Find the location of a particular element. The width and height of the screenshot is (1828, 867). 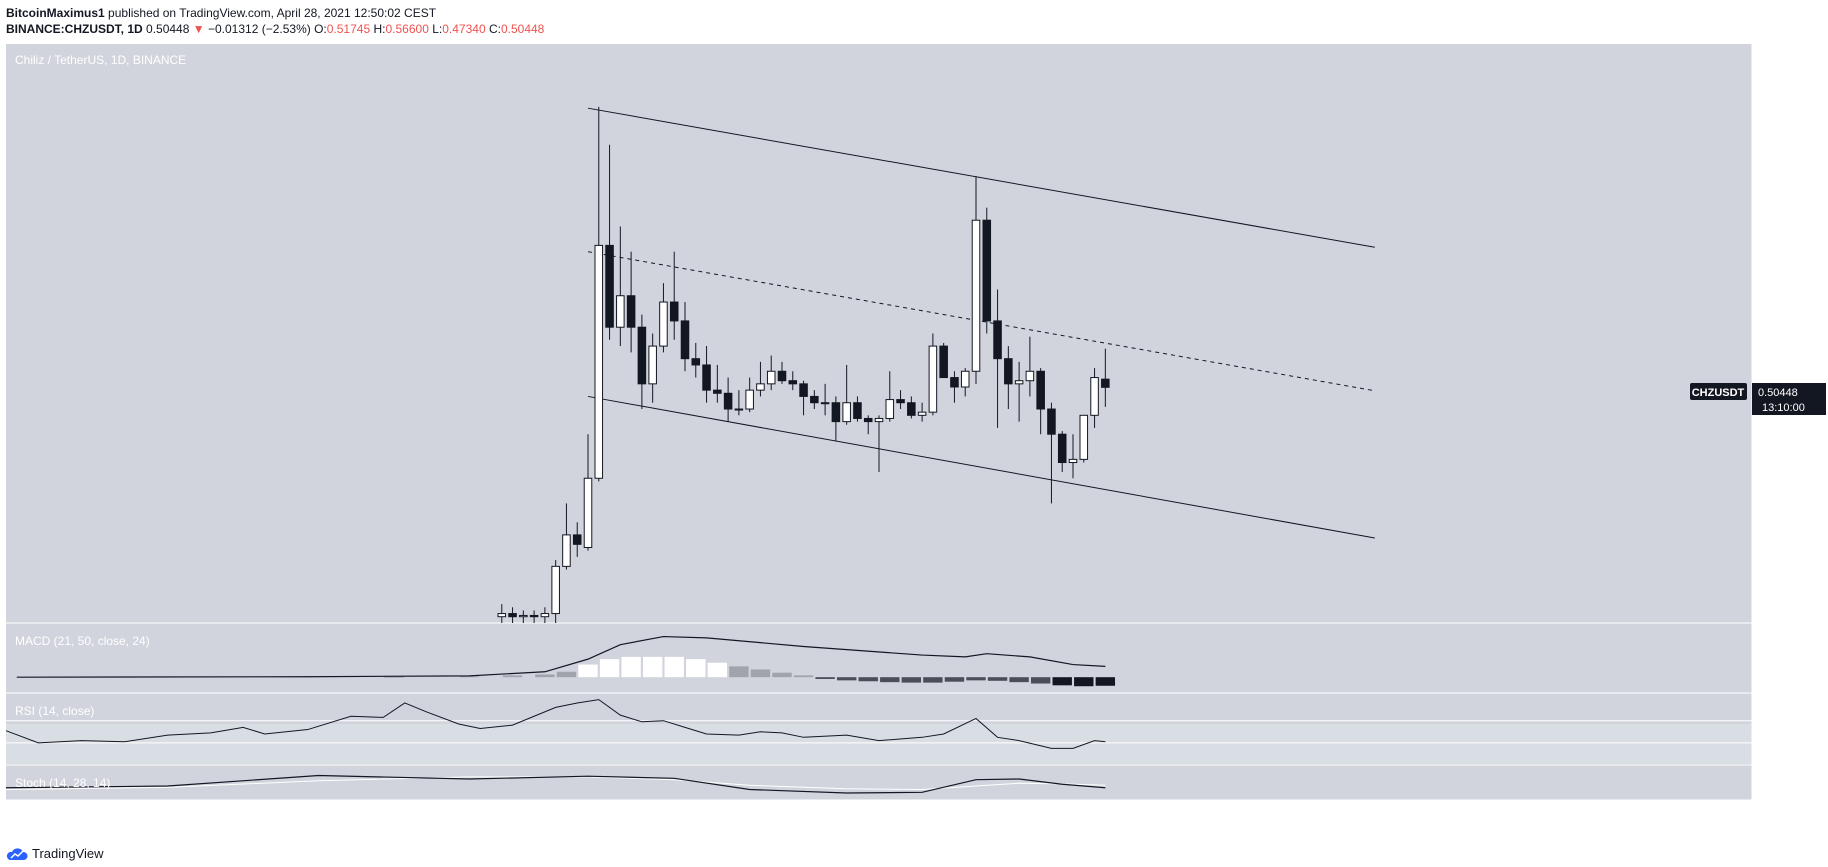

tradingview-logo: TradingView is located at coordinates (55, 853).